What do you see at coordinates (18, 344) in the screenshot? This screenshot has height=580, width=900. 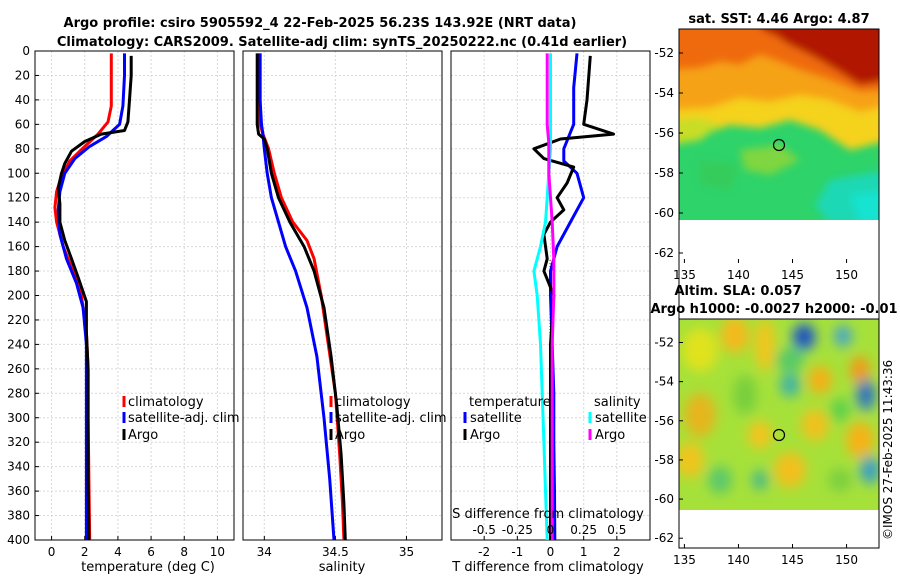 I see `y-tick-label: 240` at bounding box center [18, 344].